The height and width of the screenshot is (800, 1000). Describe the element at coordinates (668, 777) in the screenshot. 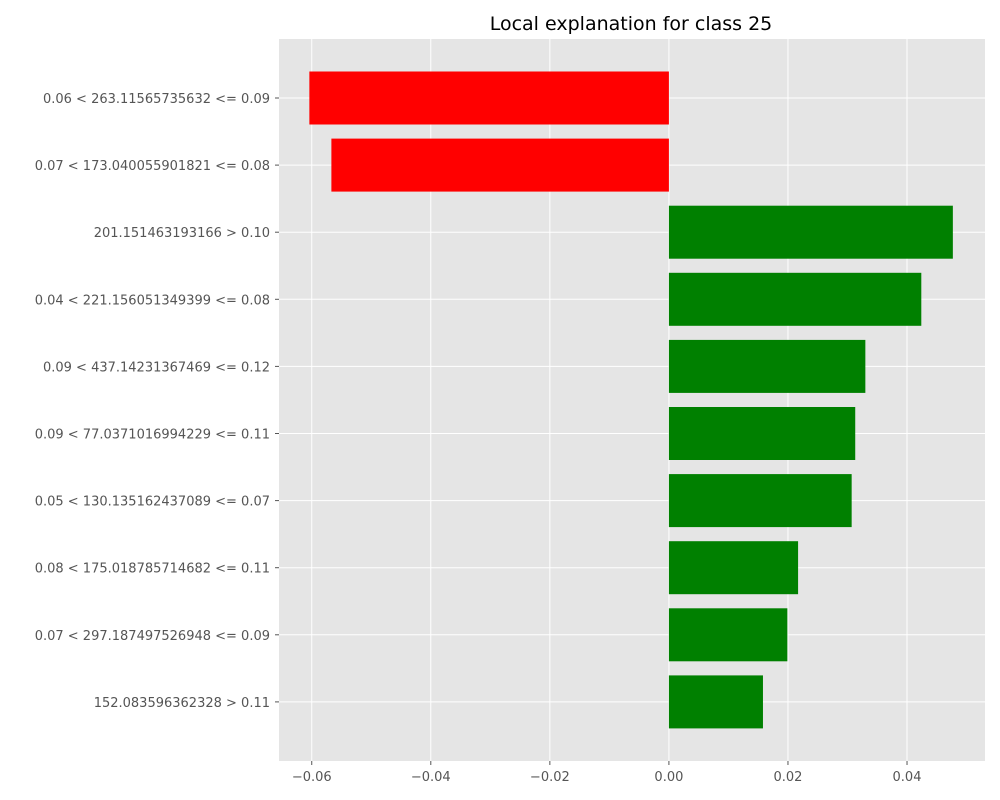

I see `x-tick-label: 0.00` at that location.